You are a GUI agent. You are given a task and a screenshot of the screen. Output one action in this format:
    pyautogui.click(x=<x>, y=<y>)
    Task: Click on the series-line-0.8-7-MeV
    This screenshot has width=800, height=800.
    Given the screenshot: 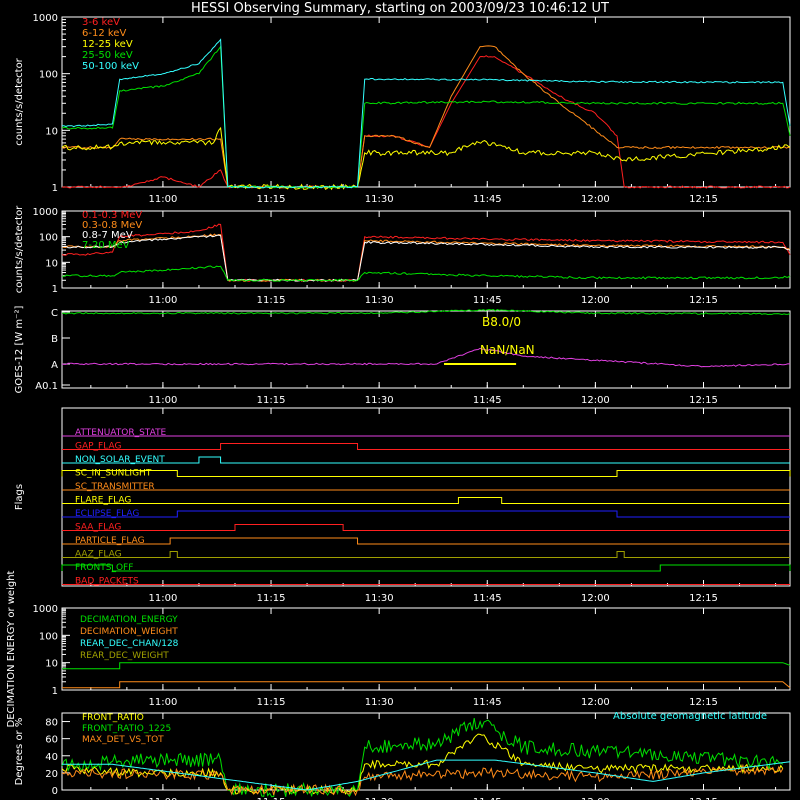 What is the action you would take?
    pyautogui.click(x=426, y=258)
    